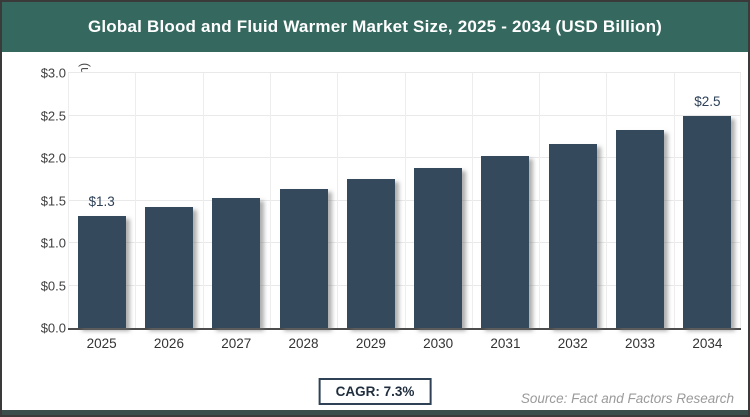 Image resolution: width=750 pixels, height=417 pixels. Describe the element at coordinates (303, 258) in the screenshot. I see `bar-2028` at that location.